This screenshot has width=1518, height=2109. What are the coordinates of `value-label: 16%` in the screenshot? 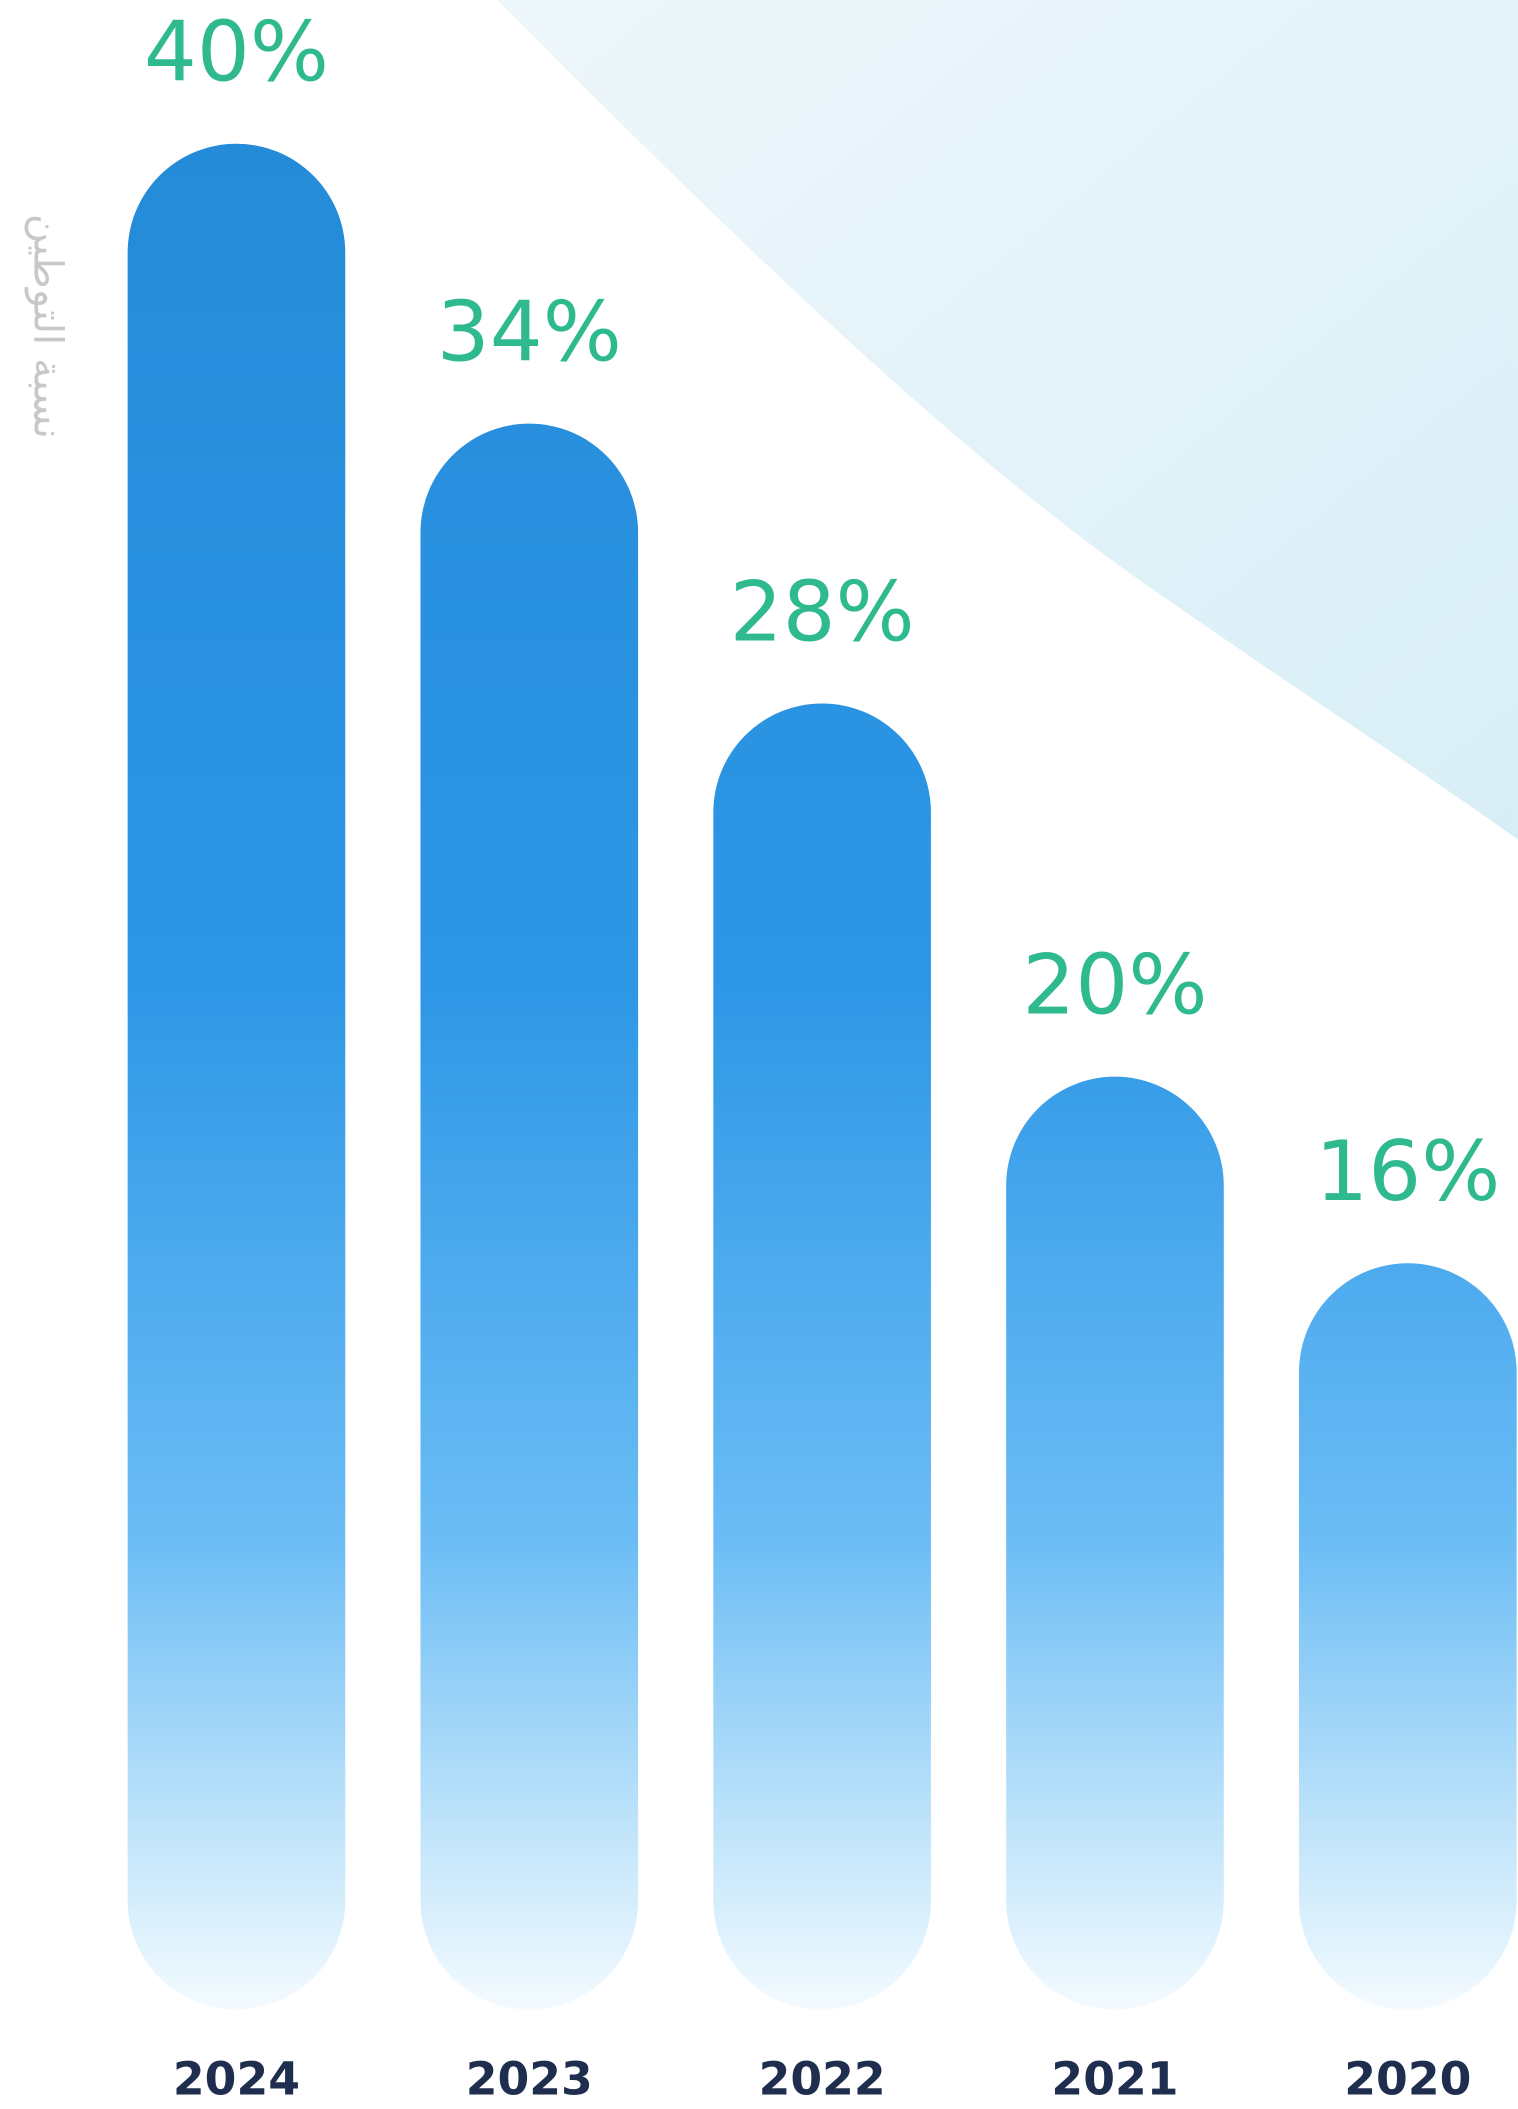 It's located at (1407, 1171).